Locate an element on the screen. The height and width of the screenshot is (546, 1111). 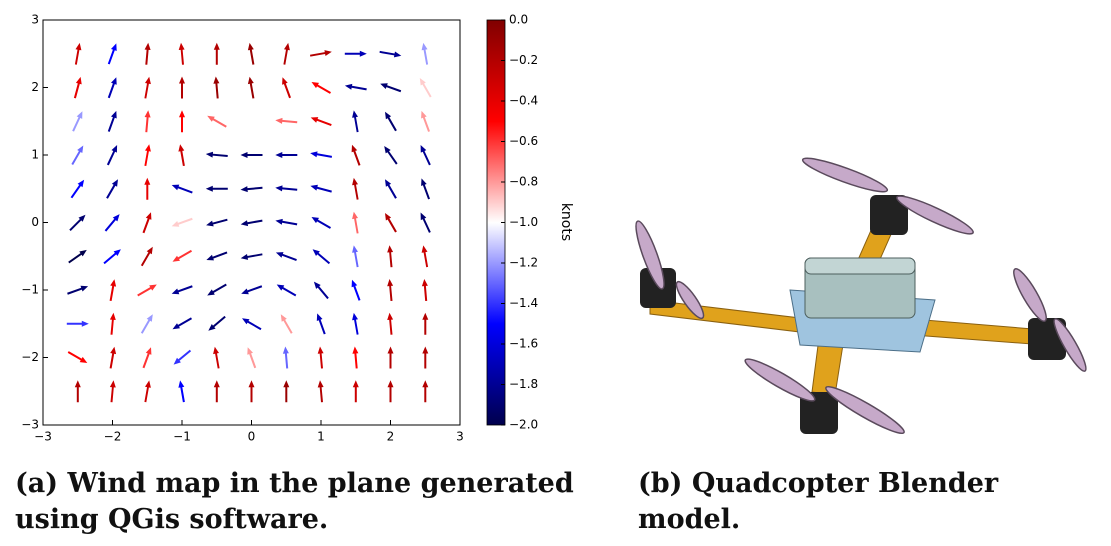
colorbar-tick-label: −0.8 is located at coordinates (523, 182).